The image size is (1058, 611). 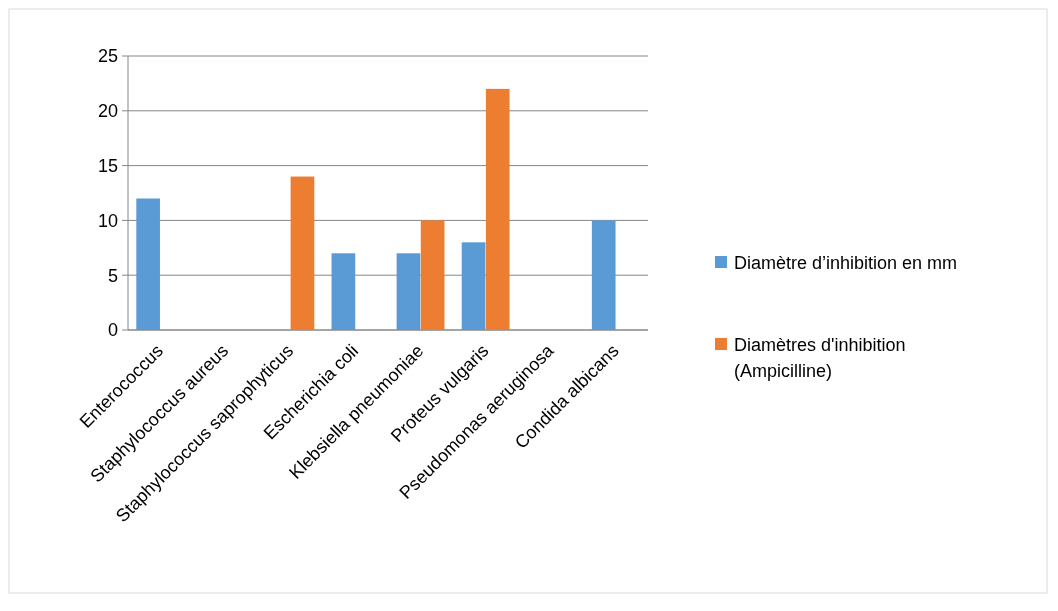 I want to click on legend-label: Diamètre d’inhibition en mm, so click(x=846, y=263).